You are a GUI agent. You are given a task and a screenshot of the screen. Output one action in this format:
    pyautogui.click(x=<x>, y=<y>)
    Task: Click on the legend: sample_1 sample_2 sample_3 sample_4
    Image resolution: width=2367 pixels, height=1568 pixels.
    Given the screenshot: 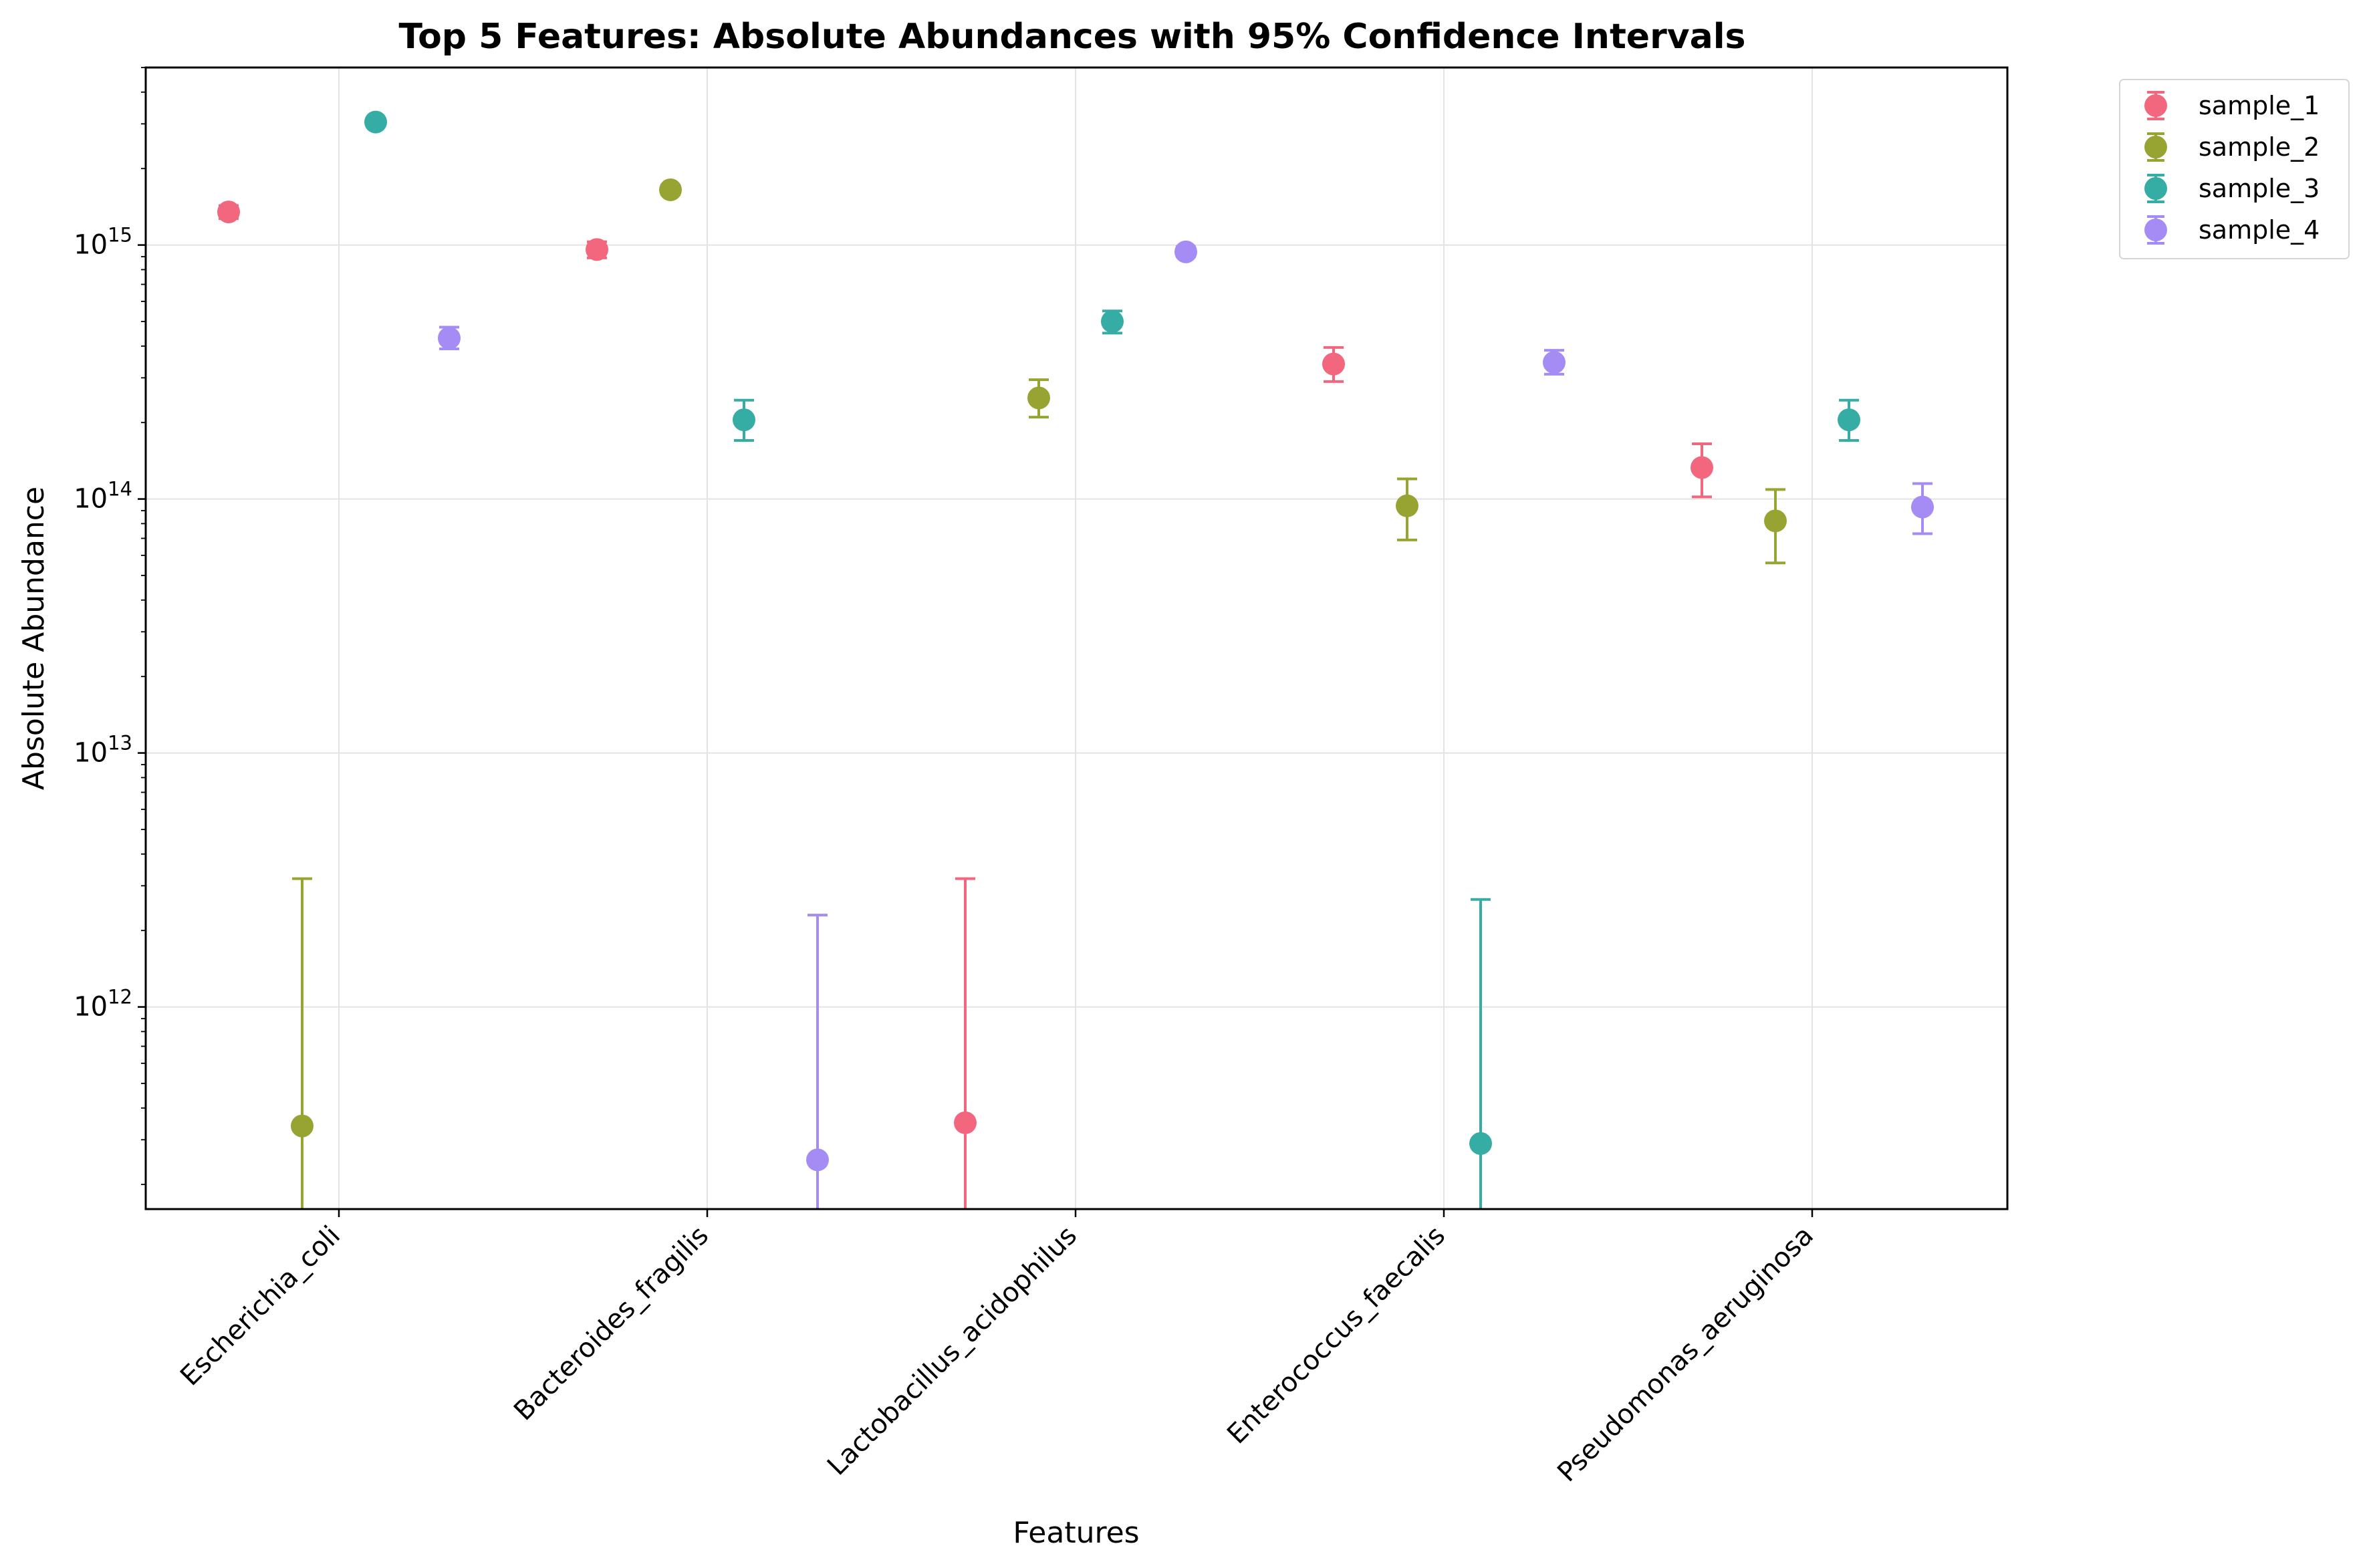 What is the action you would take?
    pyautogui.click(x=2234, y=169)
    